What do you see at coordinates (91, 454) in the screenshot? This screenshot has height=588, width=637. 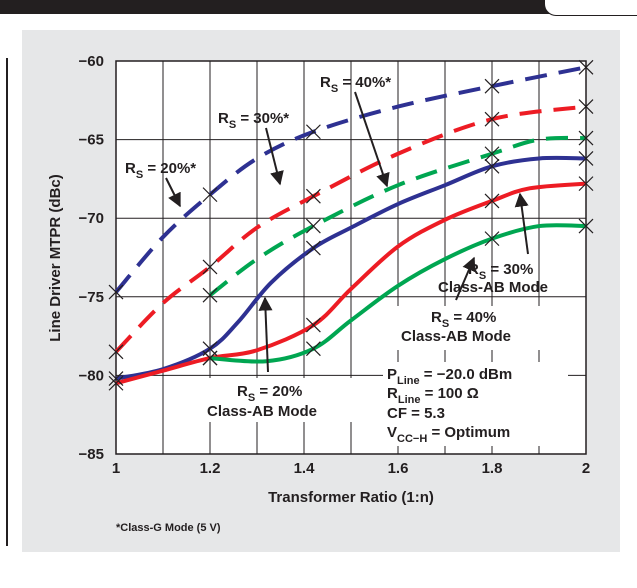 I see `y-tick-label: −85` at bounding box center [91, 454].